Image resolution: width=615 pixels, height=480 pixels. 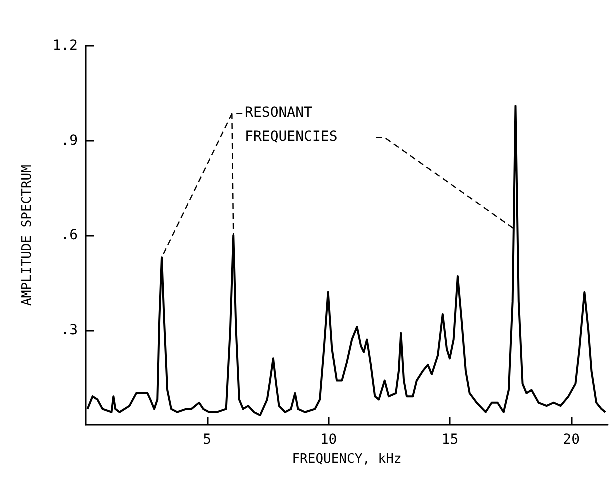 I want to click on x-tick-label: 20, so click(x=571, y=440).